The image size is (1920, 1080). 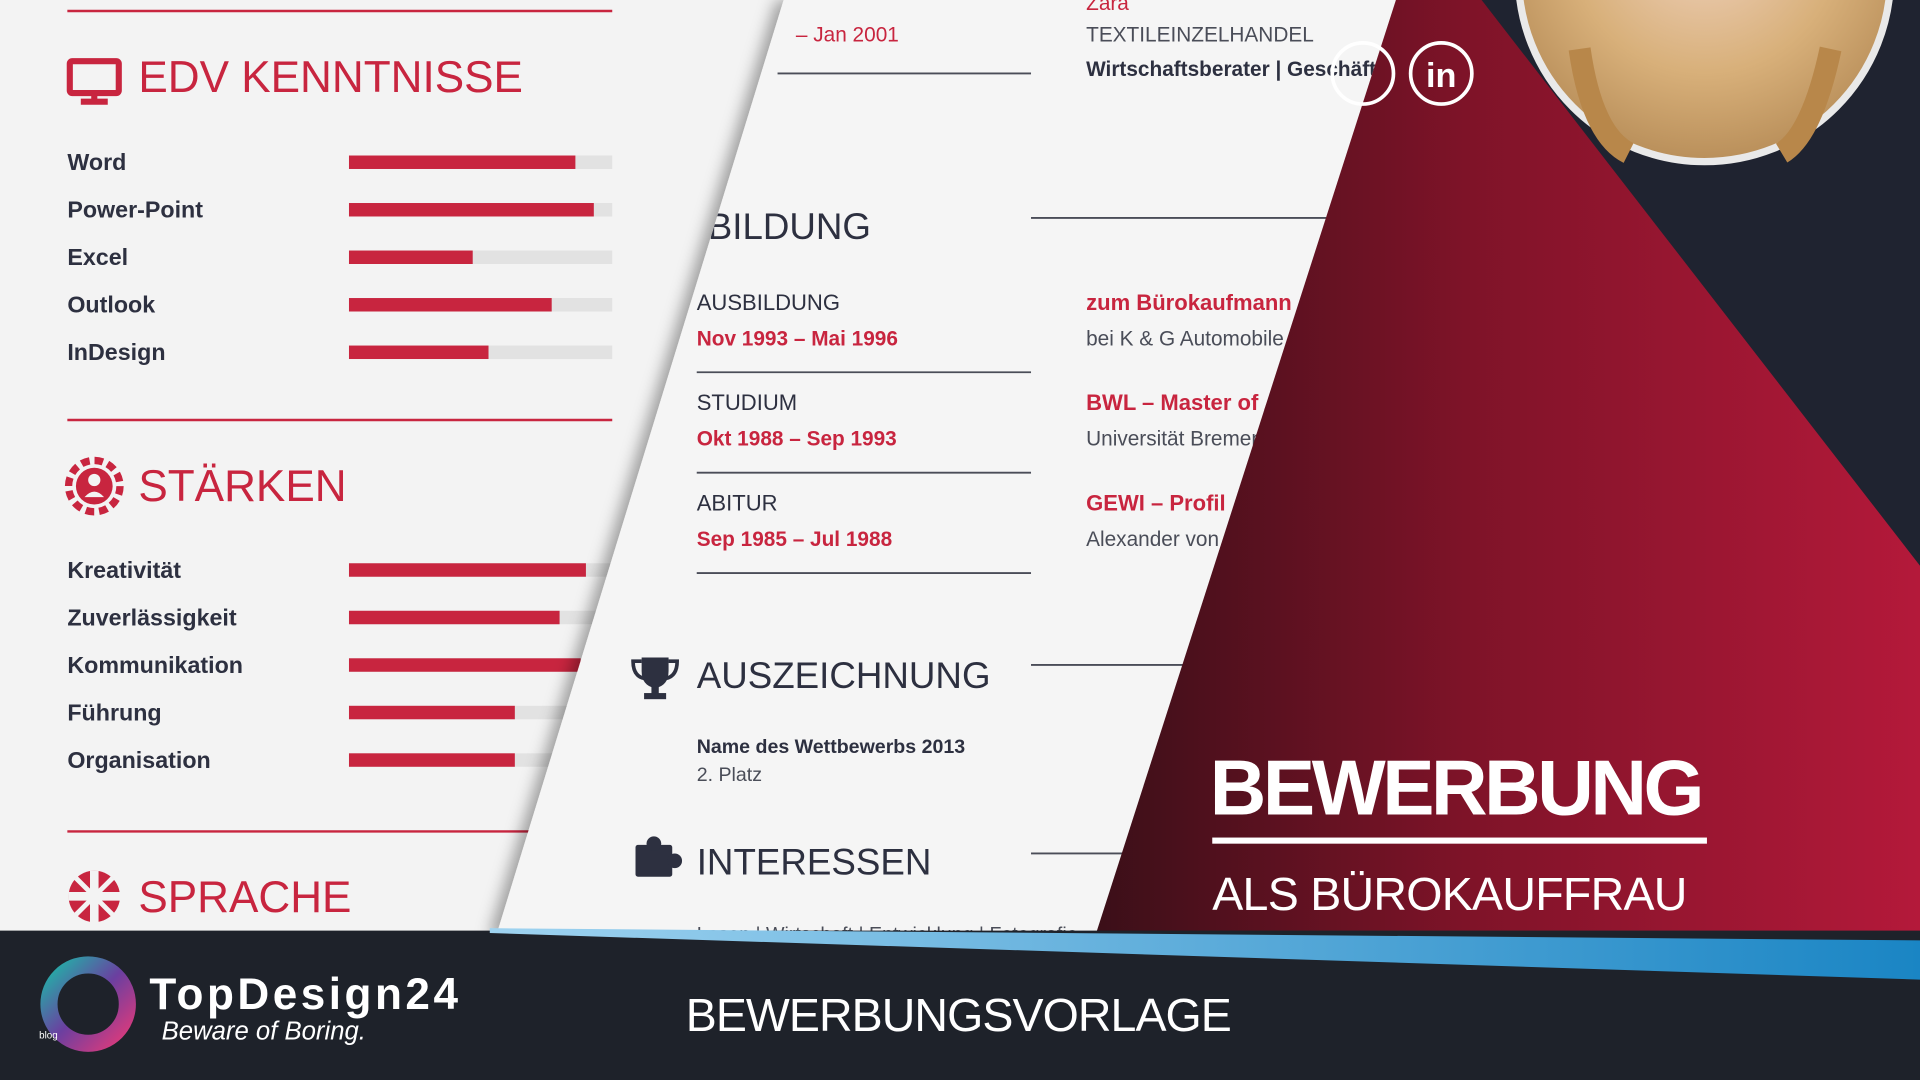 What do you see at coordinates (789, 226) in the screenshot?
I see `section-title: BILDUNG` at bounding box center [789, 226].